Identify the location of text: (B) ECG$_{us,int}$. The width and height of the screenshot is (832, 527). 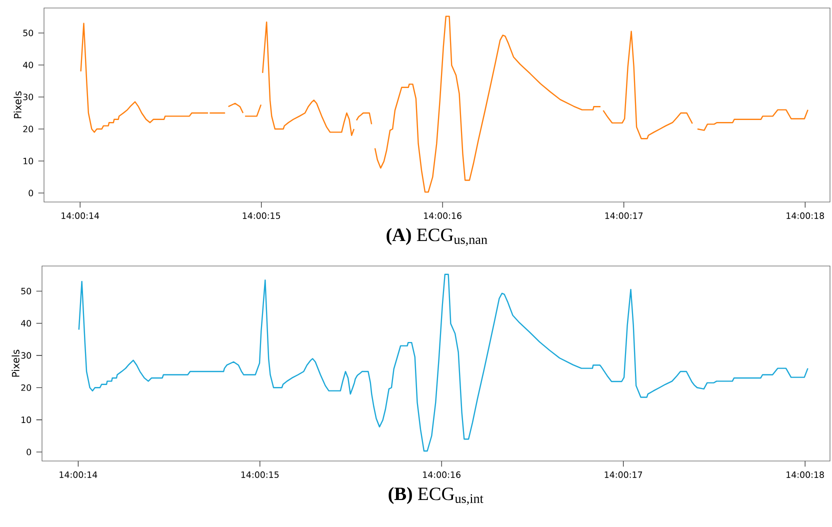
(436, 496).